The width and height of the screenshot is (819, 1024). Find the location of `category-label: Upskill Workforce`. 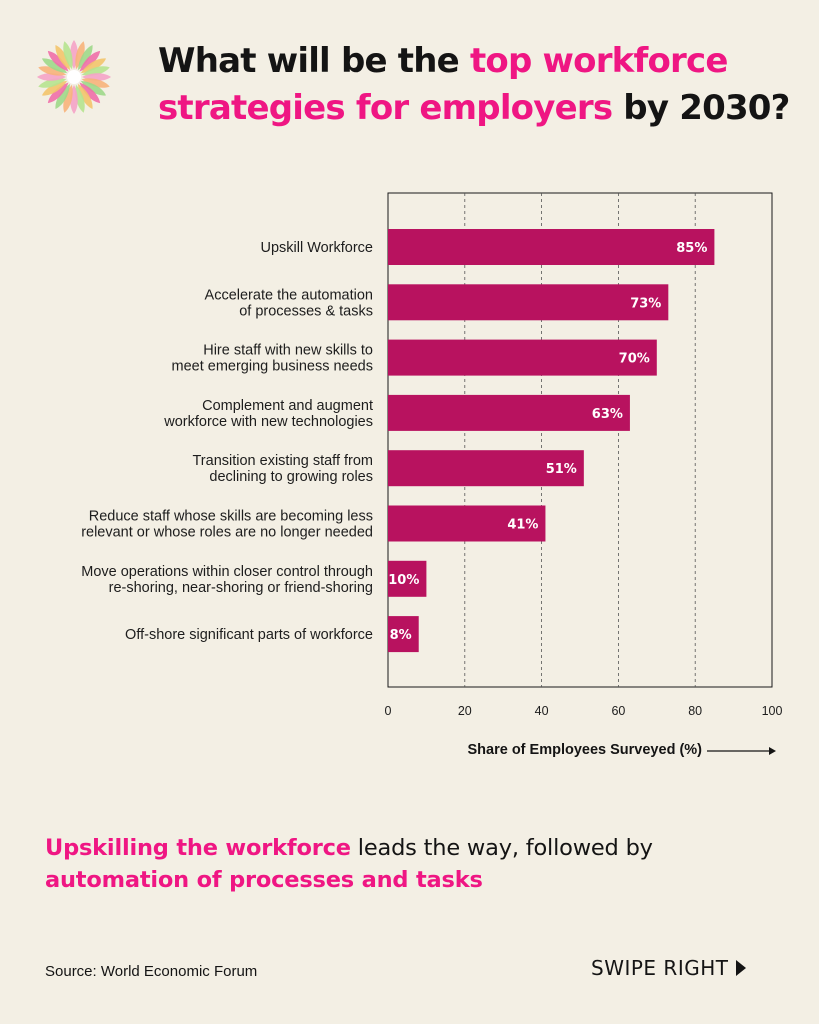

category-label: Upskill Workforce is located at coordinates (316, 248).